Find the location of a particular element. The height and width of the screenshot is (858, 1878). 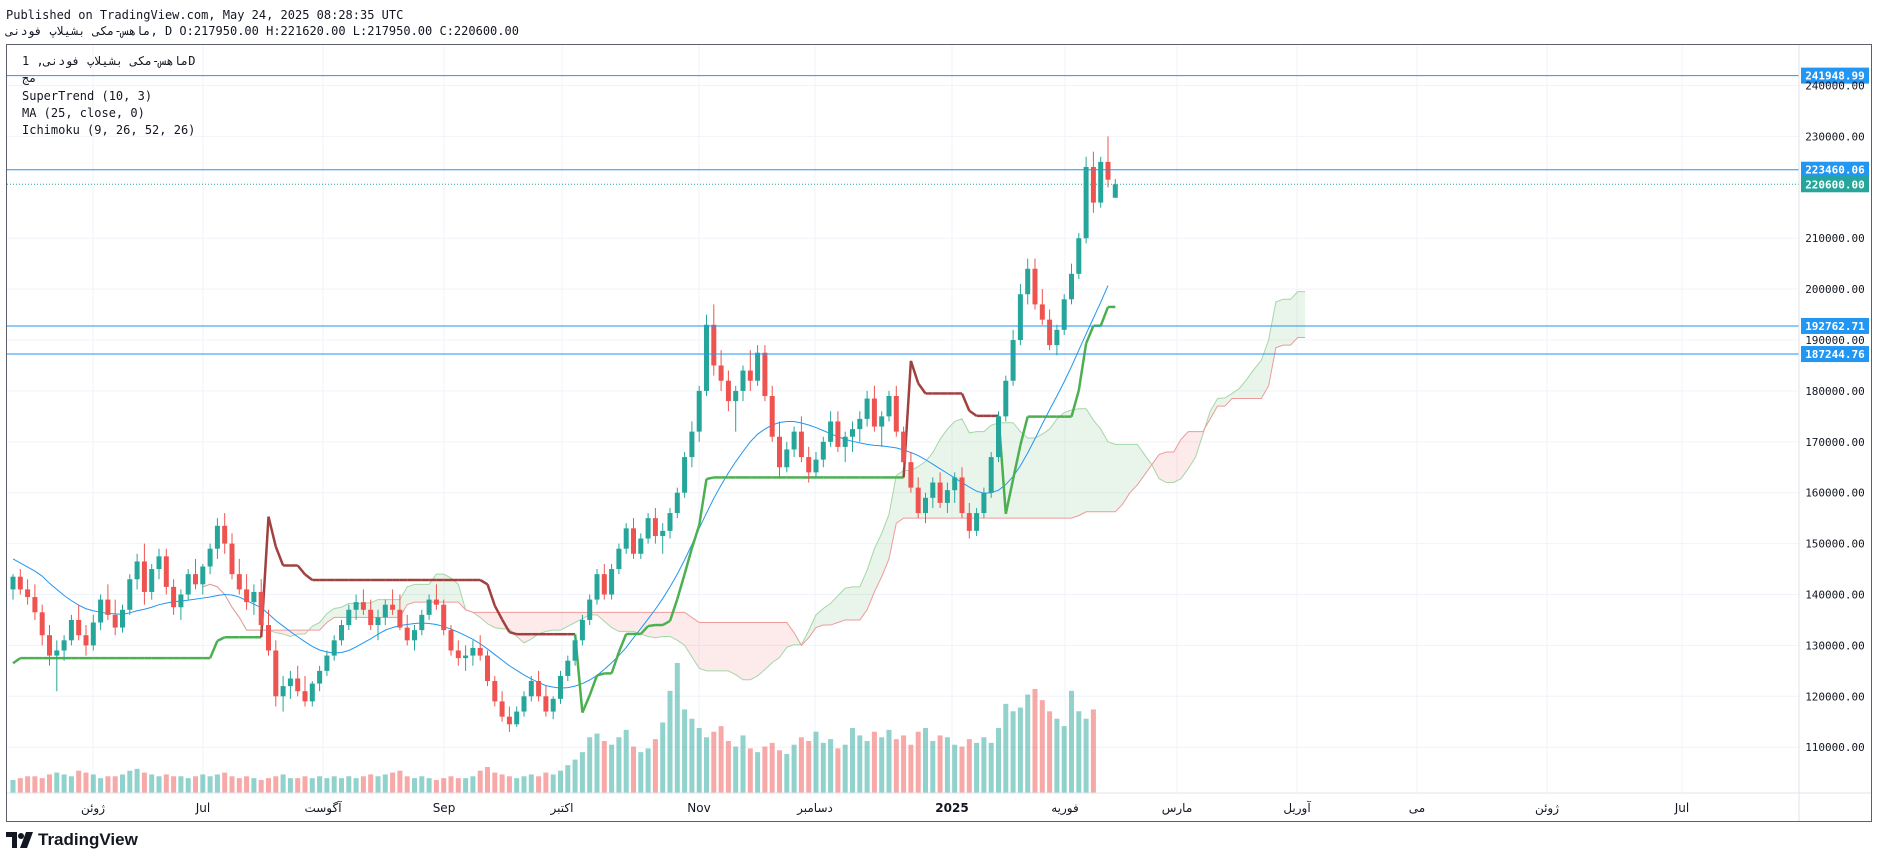

x-tick-label: 2025 is located at coordinates (951, 808).